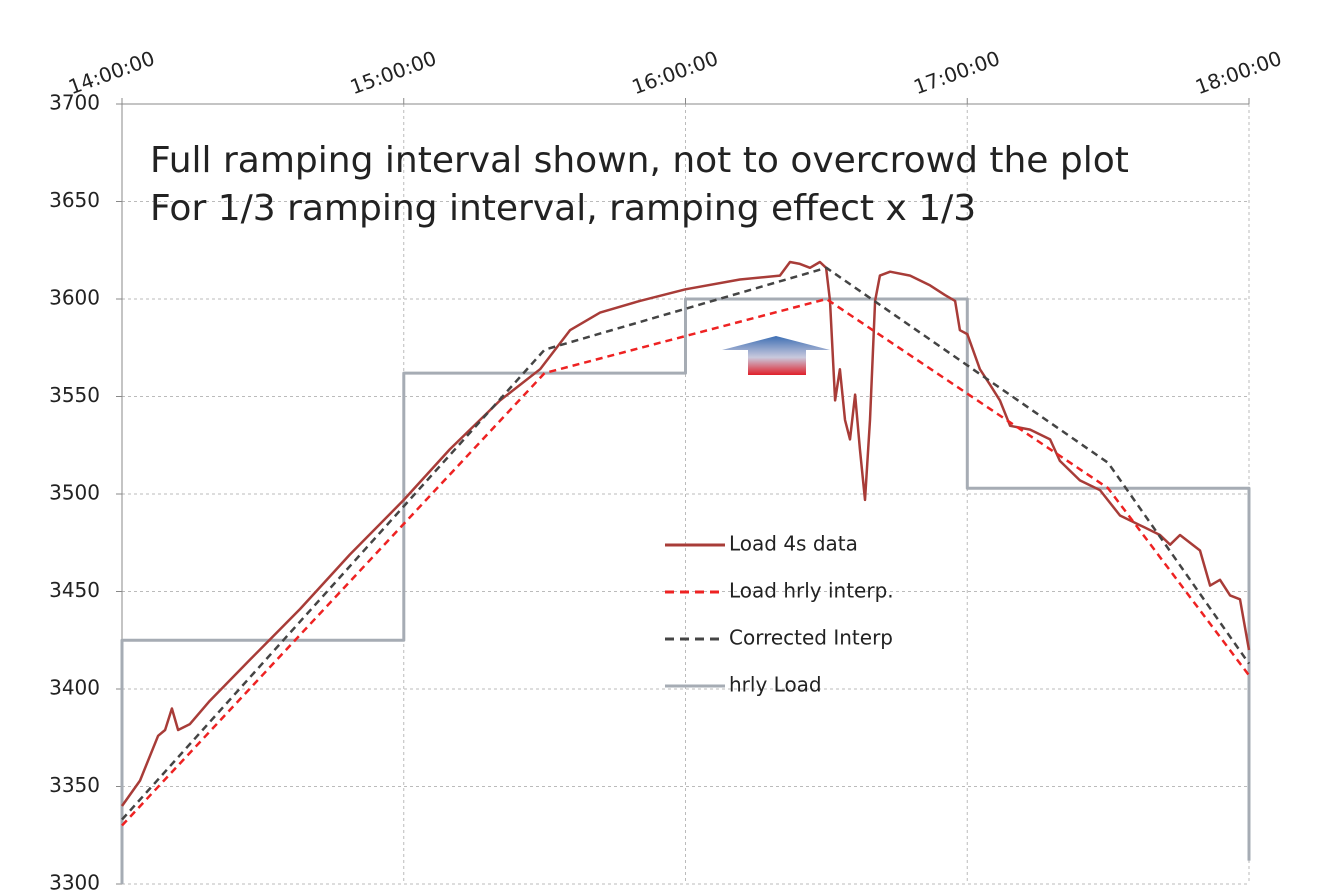 The width and height of the screenshot is (1317, 893). I want to click on x-tick-label: 14:00:00, so click(111, 72).